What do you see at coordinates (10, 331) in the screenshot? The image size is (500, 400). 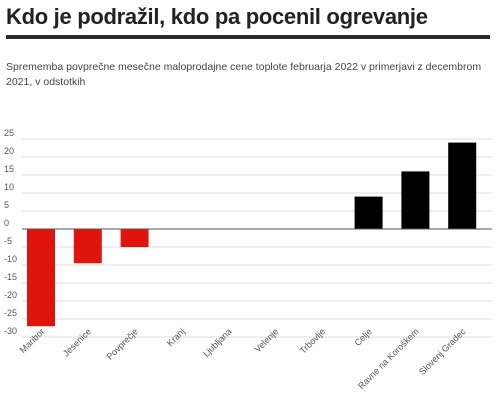 I see `y-tick-label: -30` at bounding box center [10, 331].